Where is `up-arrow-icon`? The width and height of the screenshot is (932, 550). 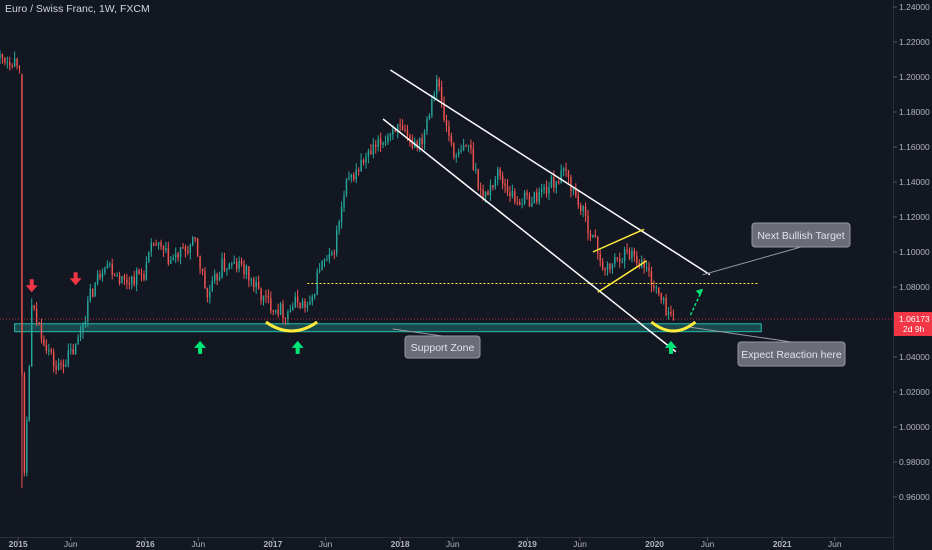
up-arrow-icon is located at coordinates (670, 347).